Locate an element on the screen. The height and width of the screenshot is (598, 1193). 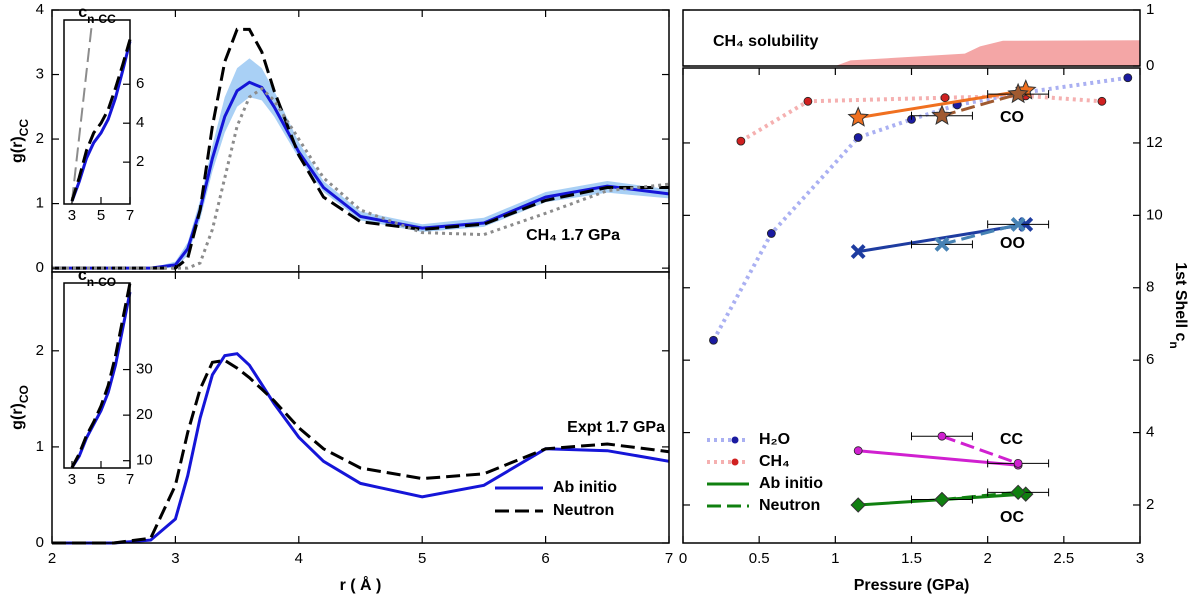
y-axis-title-sub: CO is located at coordinates (24, 394).